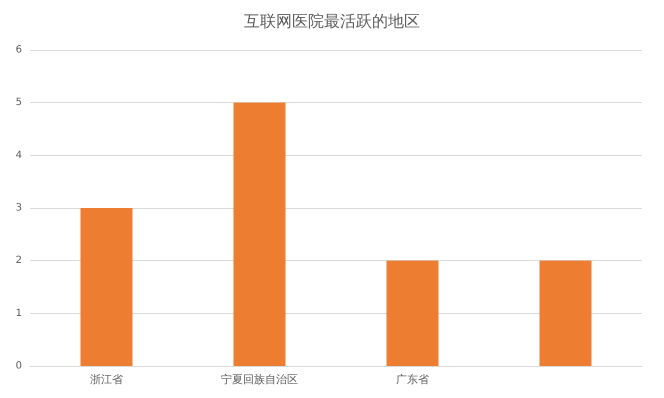 This screenshot has width=664, height=398. Describe the element at coordinates (19, 208) in the screenshot. I see `y-tick-label: 3` at that location.